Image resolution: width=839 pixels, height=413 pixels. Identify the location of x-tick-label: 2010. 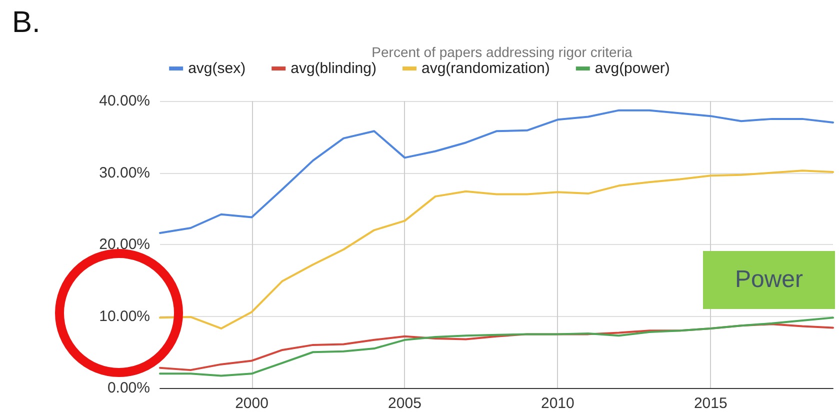
(557, 403).